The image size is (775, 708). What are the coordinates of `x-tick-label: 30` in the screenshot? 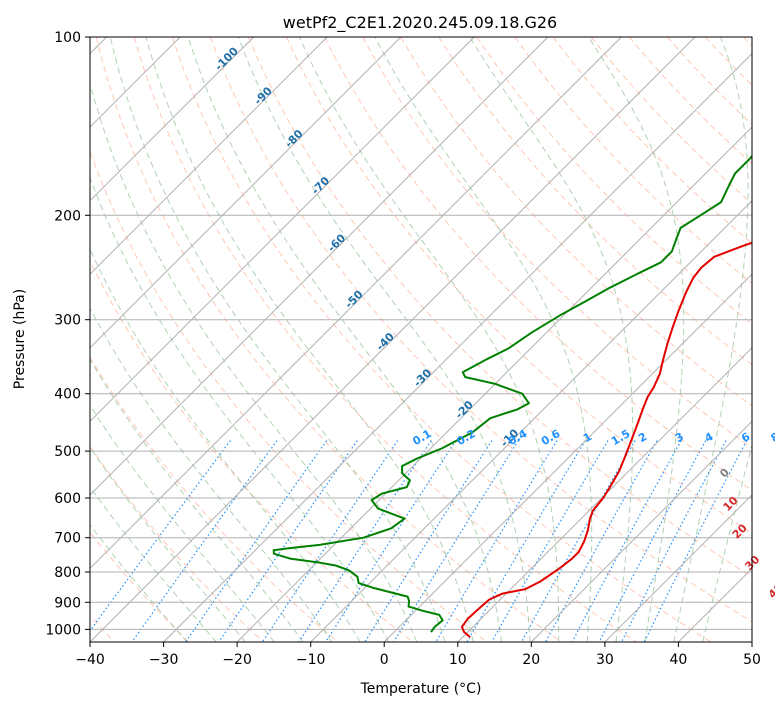 It's located at (605, 660).